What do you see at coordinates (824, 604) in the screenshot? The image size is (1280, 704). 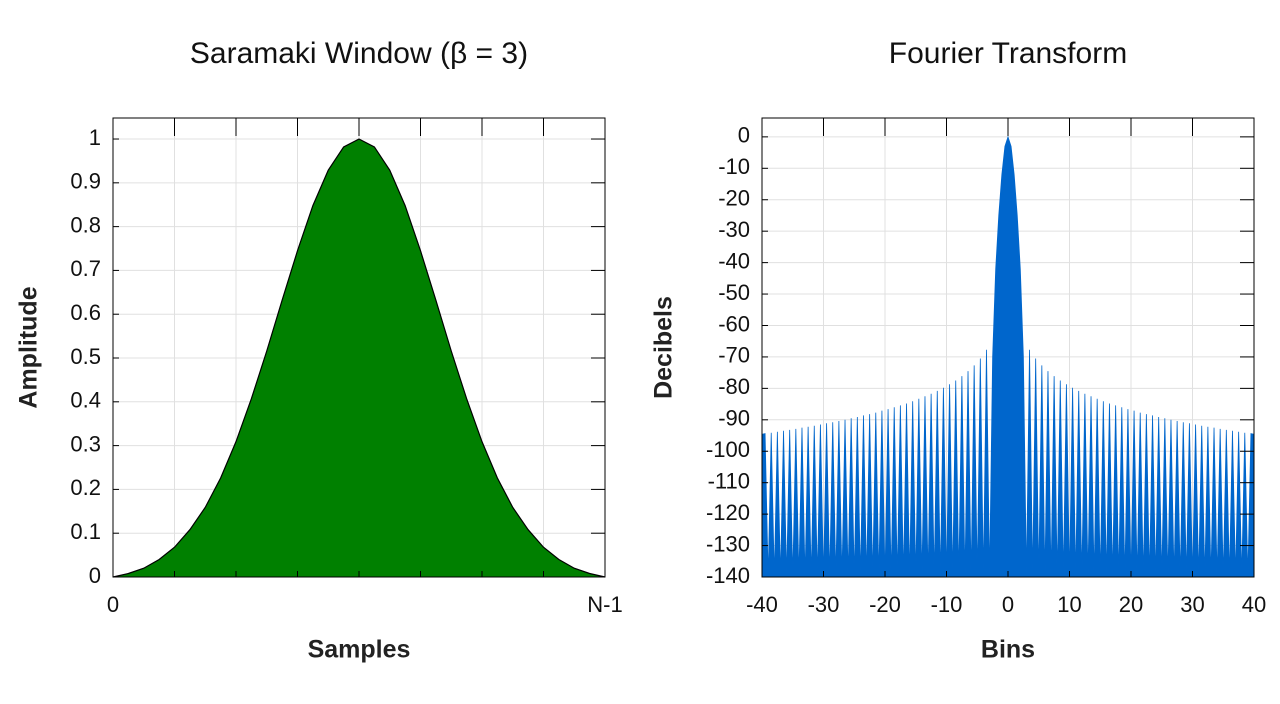 I see `x-tick-label: -30` at bounding box center [824, 604].